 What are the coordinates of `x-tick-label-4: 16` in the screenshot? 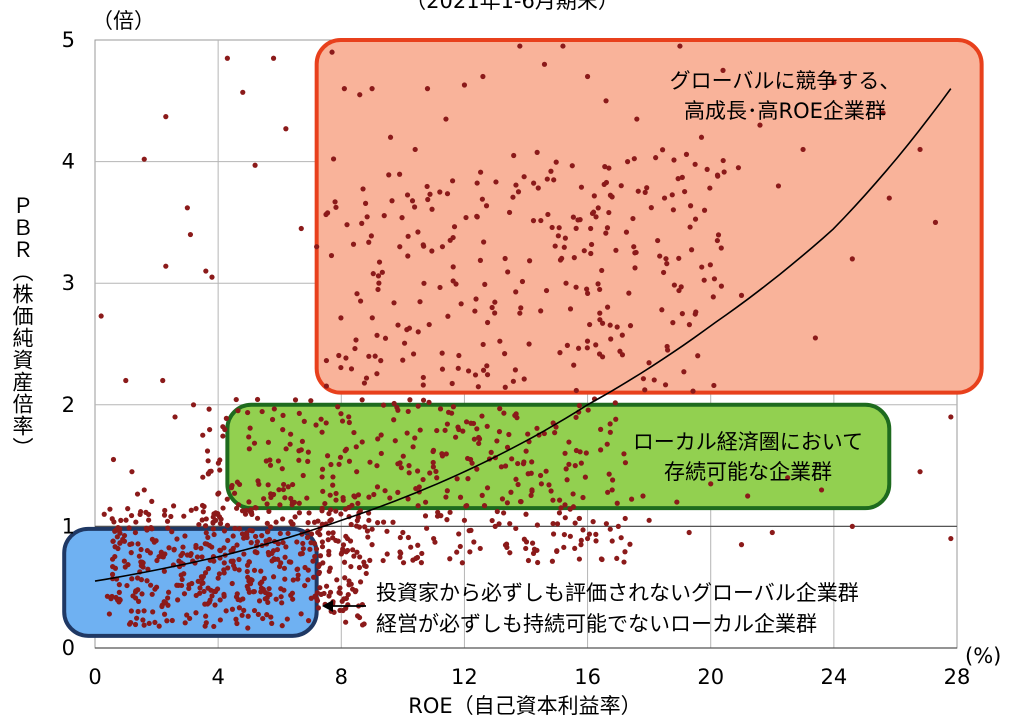 It's located at (587, 677).